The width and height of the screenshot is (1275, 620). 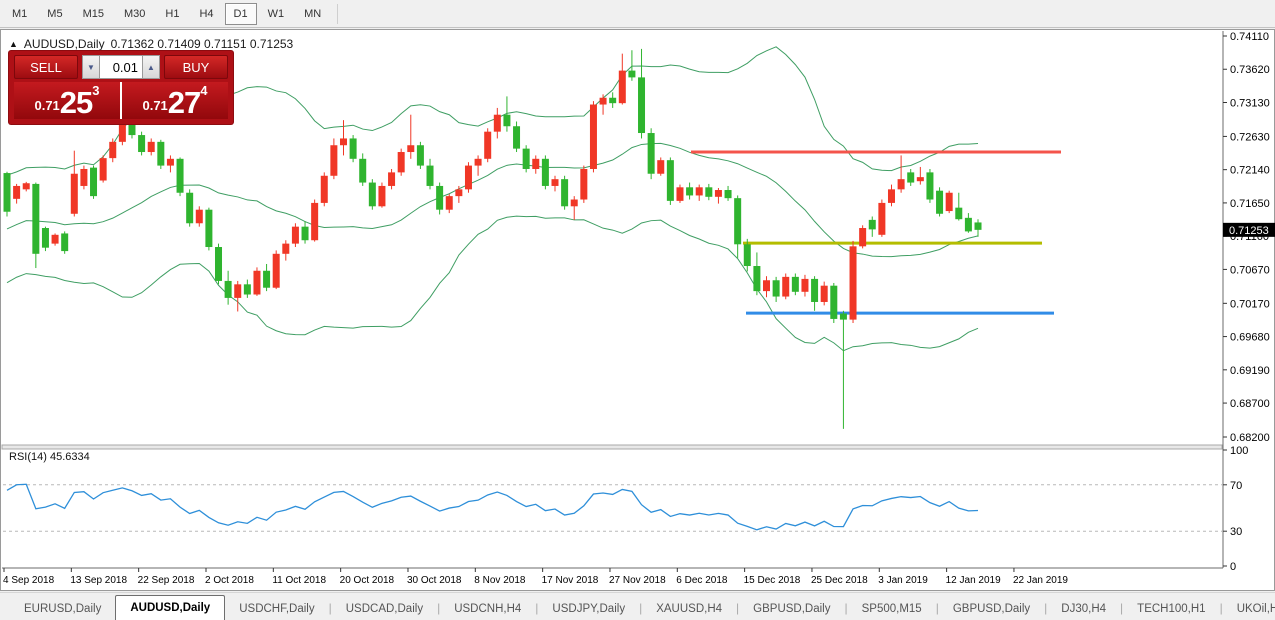 What do you see at coordinates (13, 44) in the screenshot?
I see `one-click-collapse-icon: ▲` at bounding box center [13, 44].